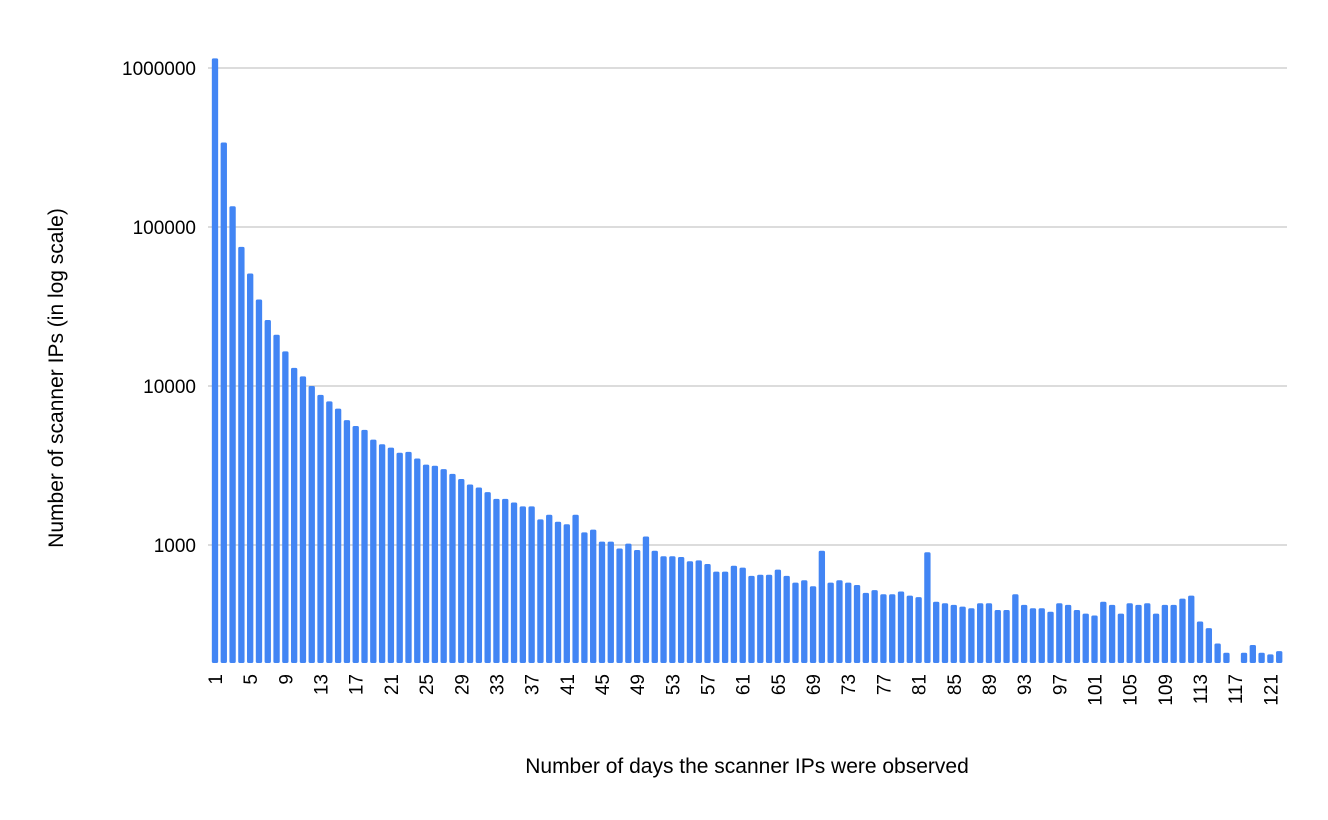 This screenshot has width=1328, height=820. I want to click on x-tick-label: 81, so click(920, 684).